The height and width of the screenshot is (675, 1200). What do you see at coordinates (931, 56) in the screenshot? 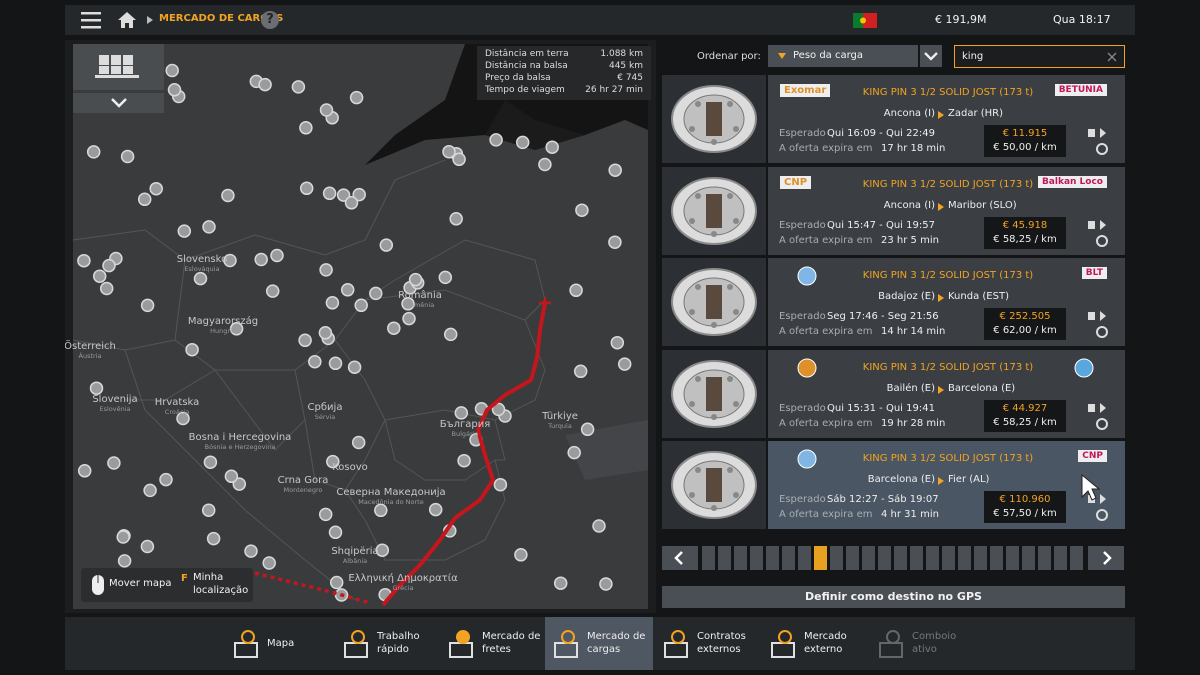
I see `dropdown-toggle` at bounding box center [931, 56].